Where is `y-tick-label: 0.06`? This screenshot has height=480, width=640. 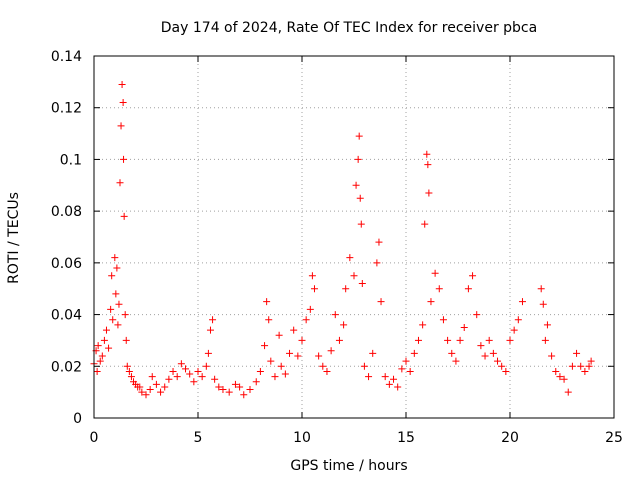
y-tick-label: 0.06 is located at coordinates (66, 264).